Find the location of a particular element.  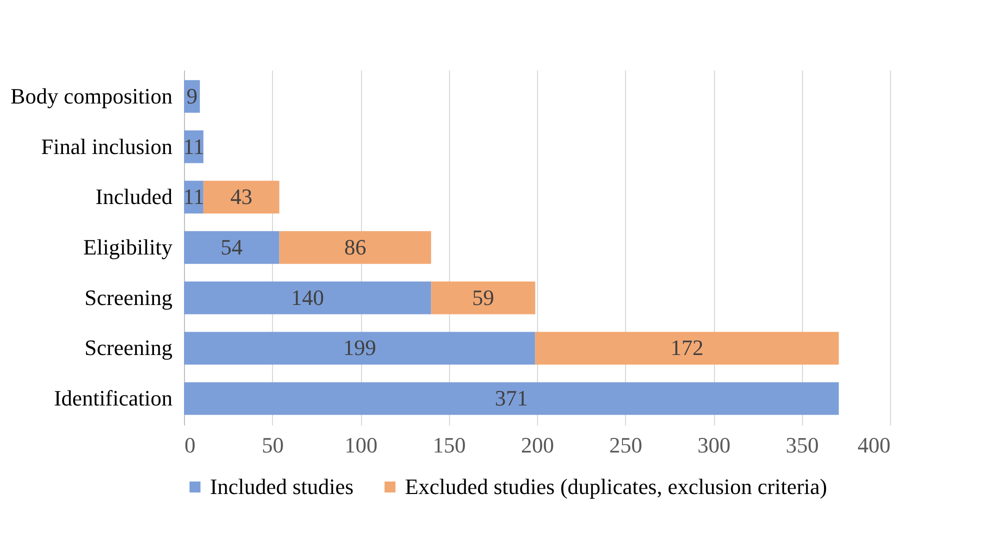

y-tick-label: Included is located at coordinates (134, 197).